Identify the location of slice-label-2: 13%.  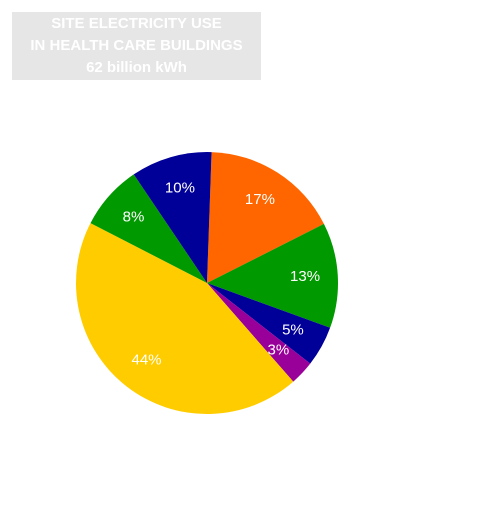
(305, 276).